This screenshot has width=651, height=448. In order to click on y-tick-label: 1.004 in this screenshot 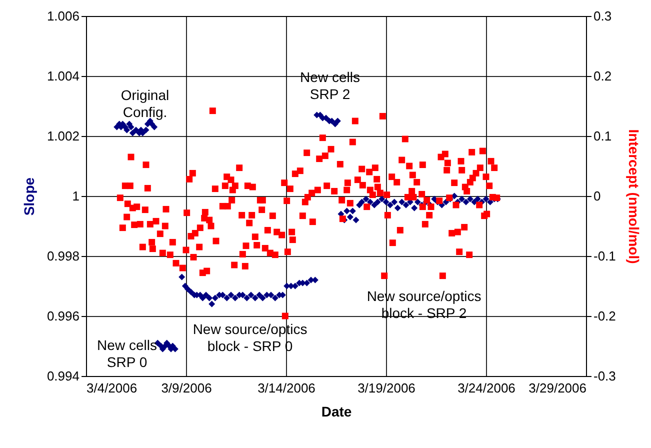, I will do `click(63, 76)`.